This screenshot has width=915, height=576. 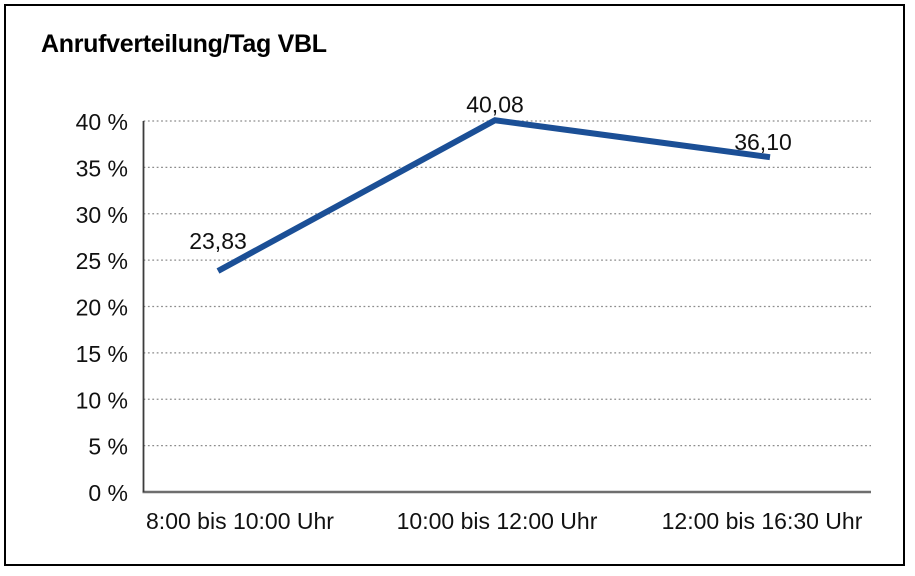 I want to click on y-tick-label: 10 %, so click(x=102, y=400).